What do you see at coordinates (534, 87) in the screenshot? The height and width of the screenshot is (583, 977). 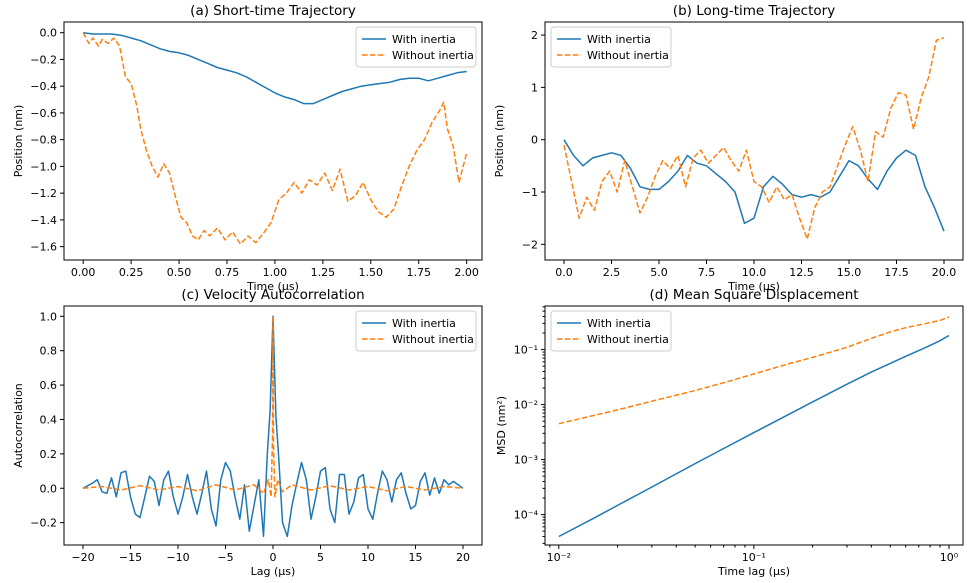 I see `y-tick-label: 1` at bounding box center [534, 87].